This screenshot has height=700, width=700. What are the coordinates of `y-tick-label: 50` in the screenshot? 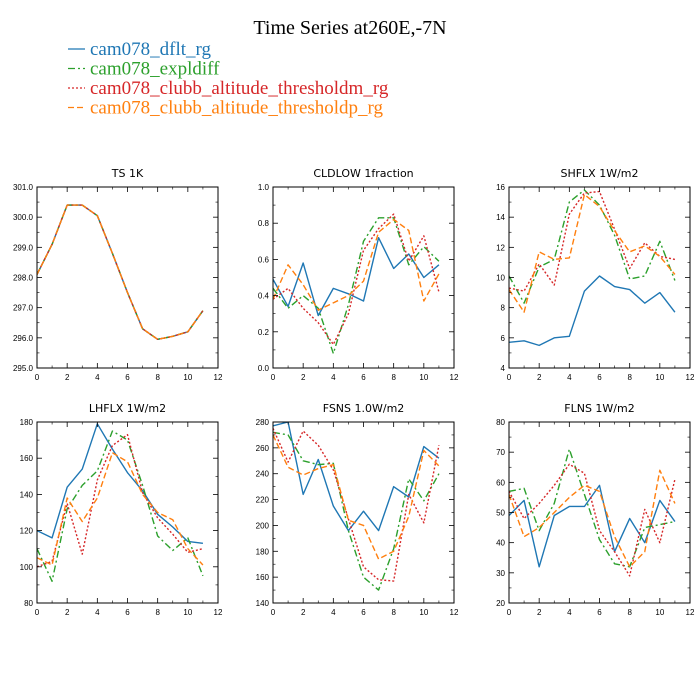 It's located at (500, 513).